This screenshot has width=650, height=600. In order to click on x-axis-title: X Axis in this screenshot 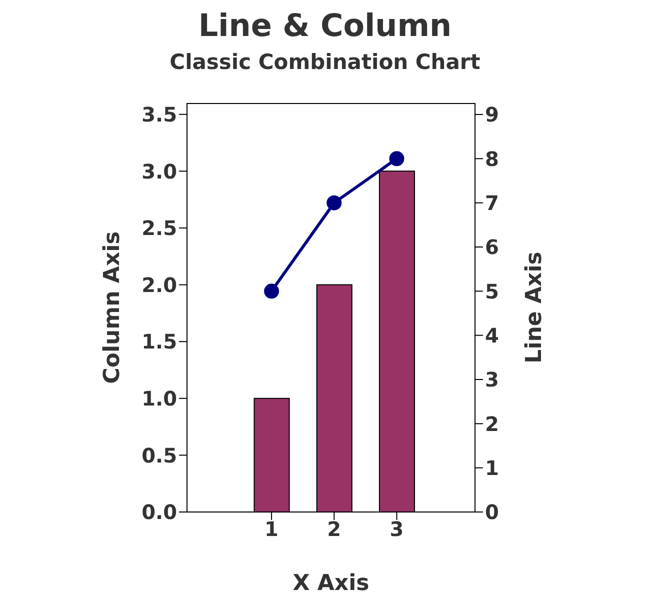, I will do `click(331, 583)`.